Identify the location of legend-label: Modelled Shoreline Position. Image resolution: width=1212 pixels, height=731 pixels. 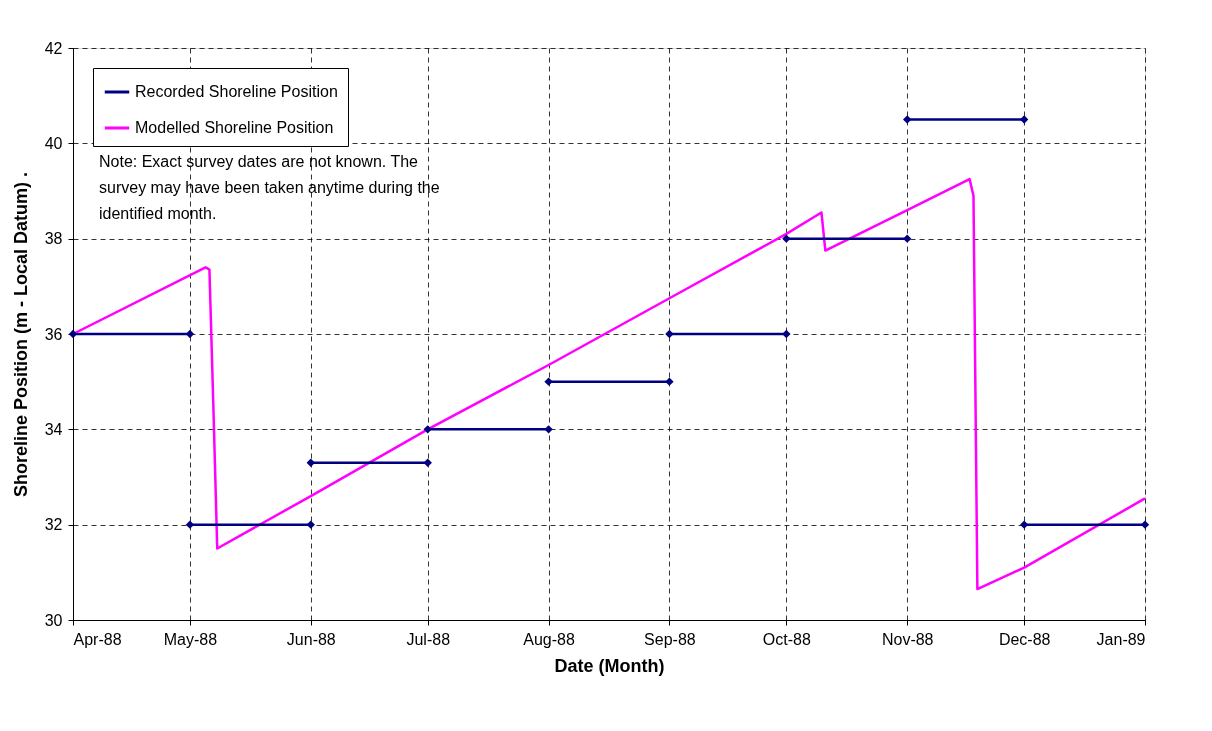
(234, 127).